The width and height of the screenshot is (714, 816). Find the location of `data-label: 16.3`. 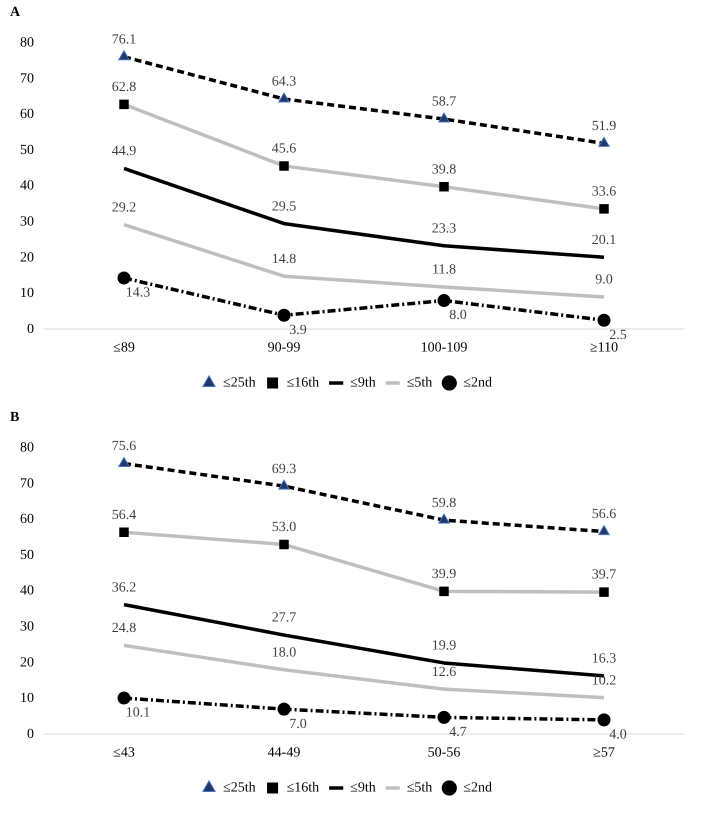

data-label: 16.3 is located at coordinates (604, 659).